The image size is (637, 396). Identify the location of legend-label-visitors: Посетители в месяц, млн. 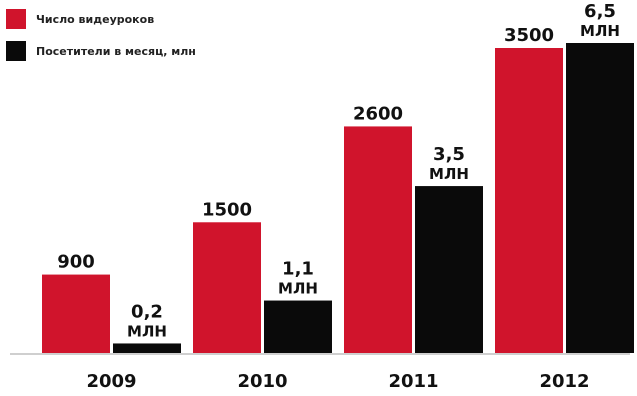
(116, 51).